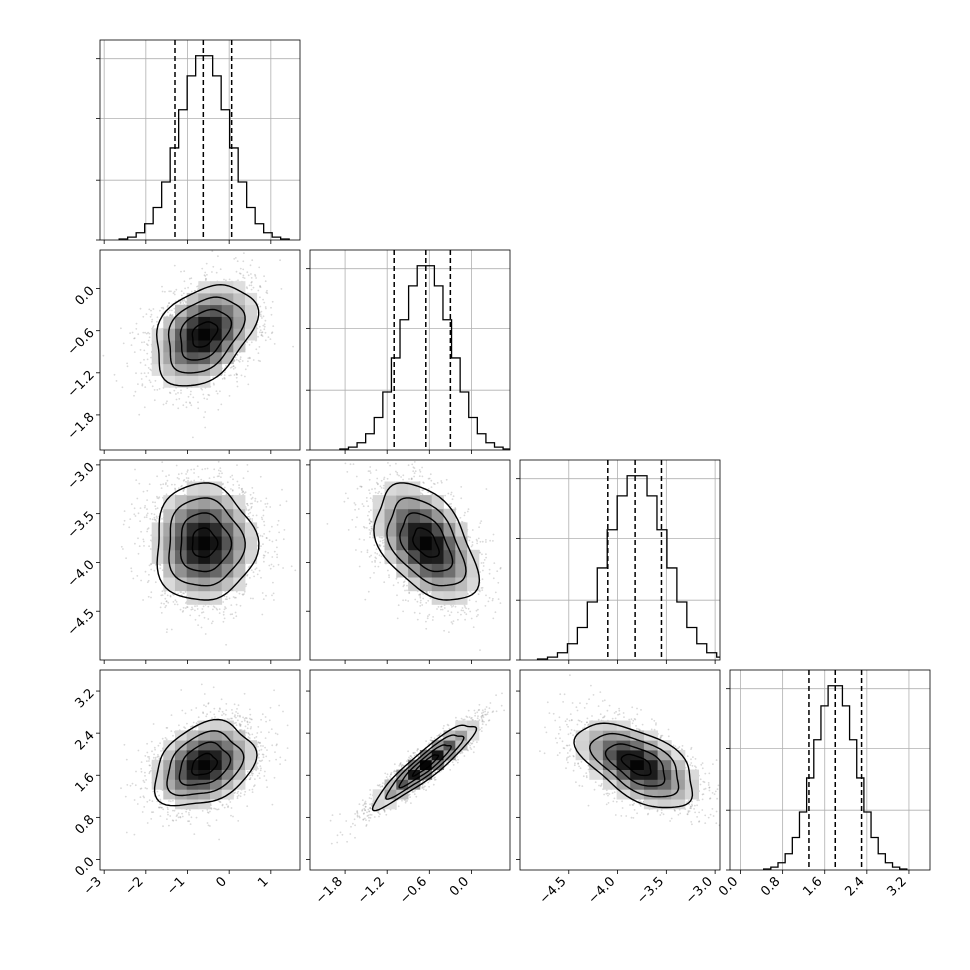 The height and width of the screenshot is (970, 970). I want to click on panel-content, so click(410, 350).